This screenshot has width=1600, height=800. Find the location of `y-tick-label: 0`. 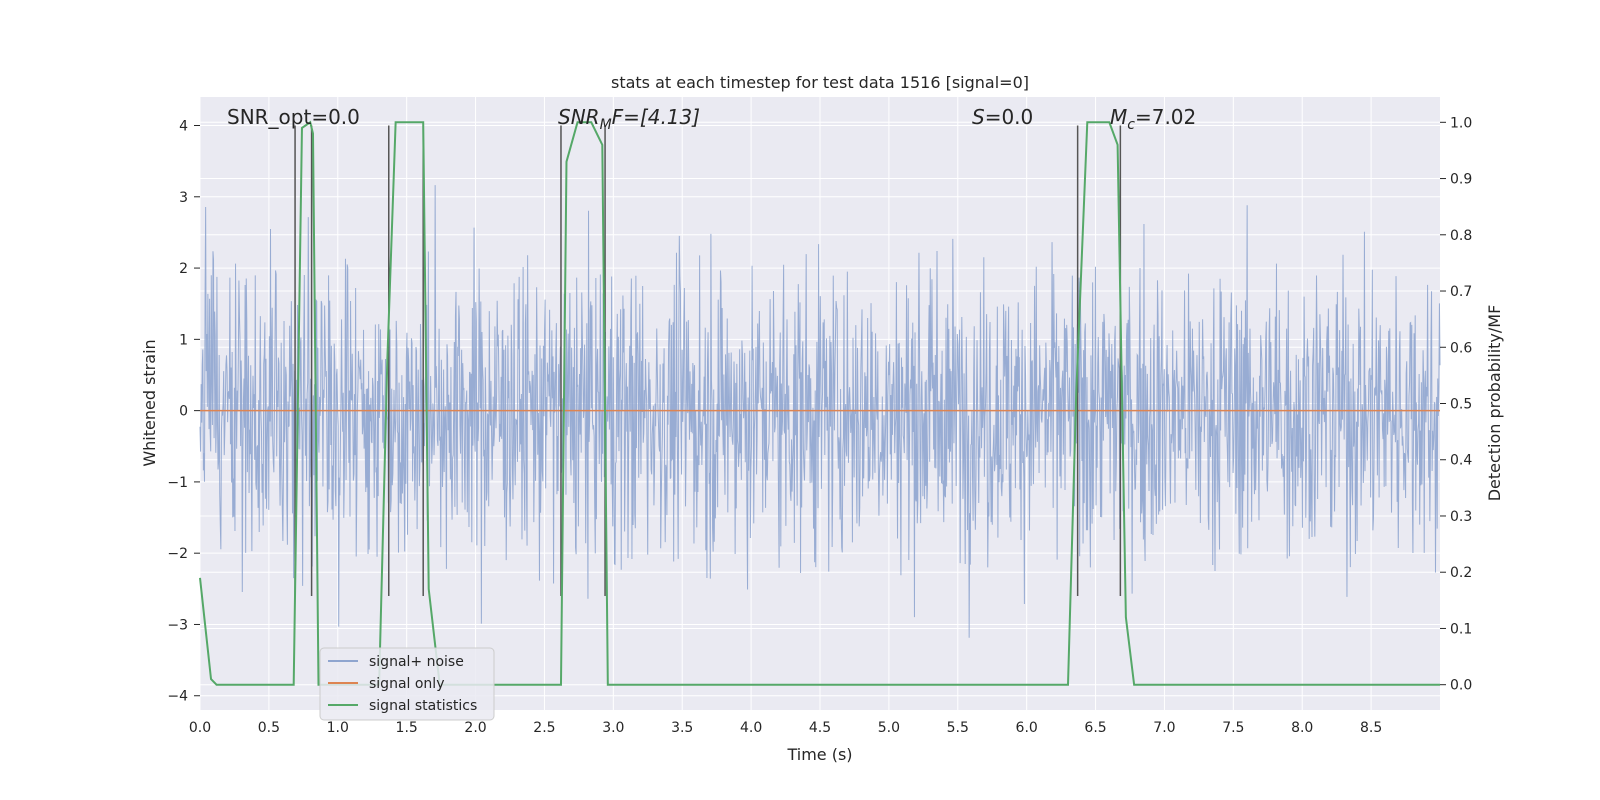

y-tick-label: 0 is located at coordinates (183, 412).